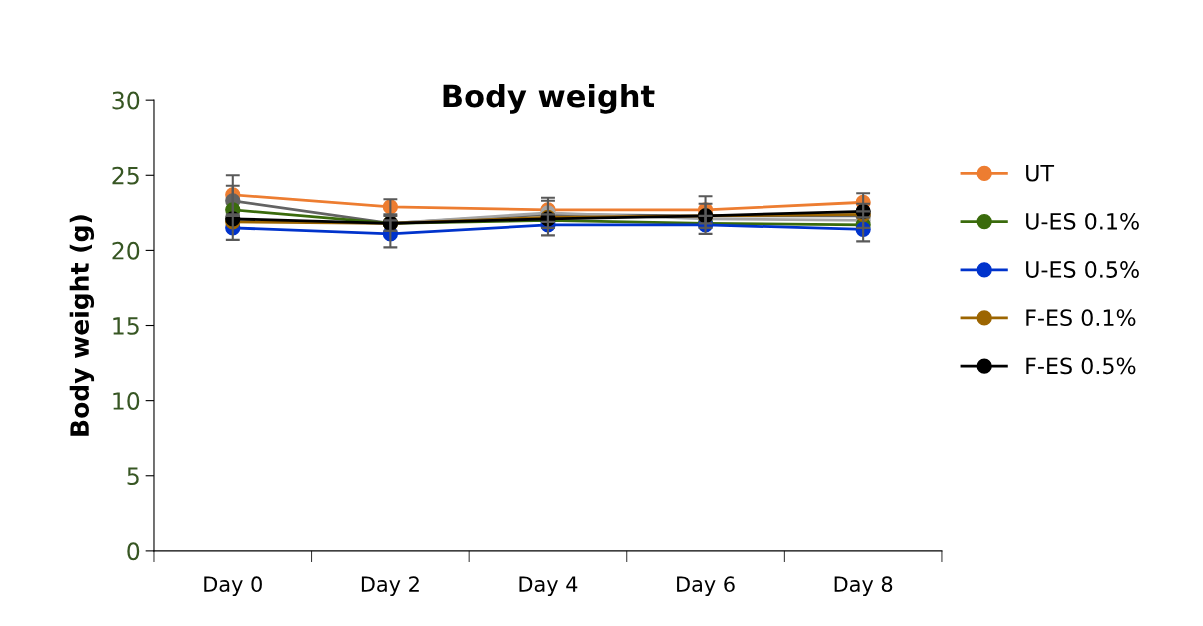  Describe the element at coordinates (126, 326) in the screenshot. I see `y-tick-label: 15` at that location.